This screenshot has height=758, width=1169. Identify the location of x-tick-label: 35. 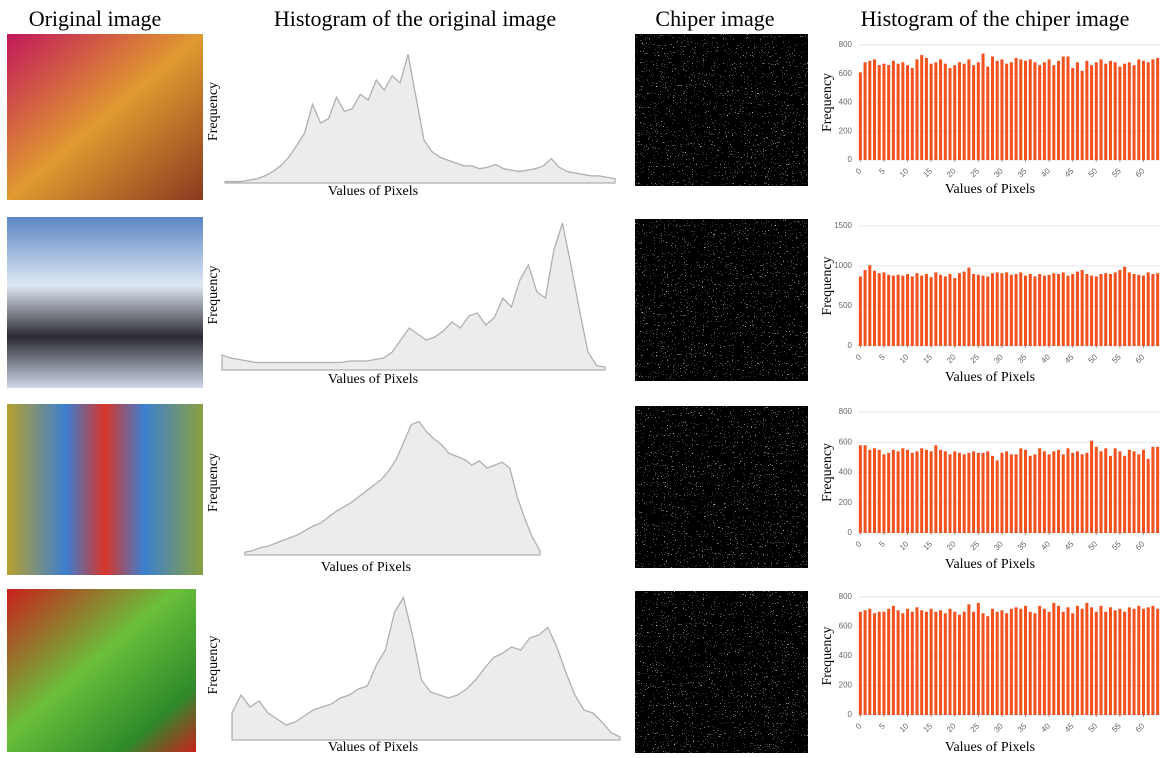
(1022, 172).